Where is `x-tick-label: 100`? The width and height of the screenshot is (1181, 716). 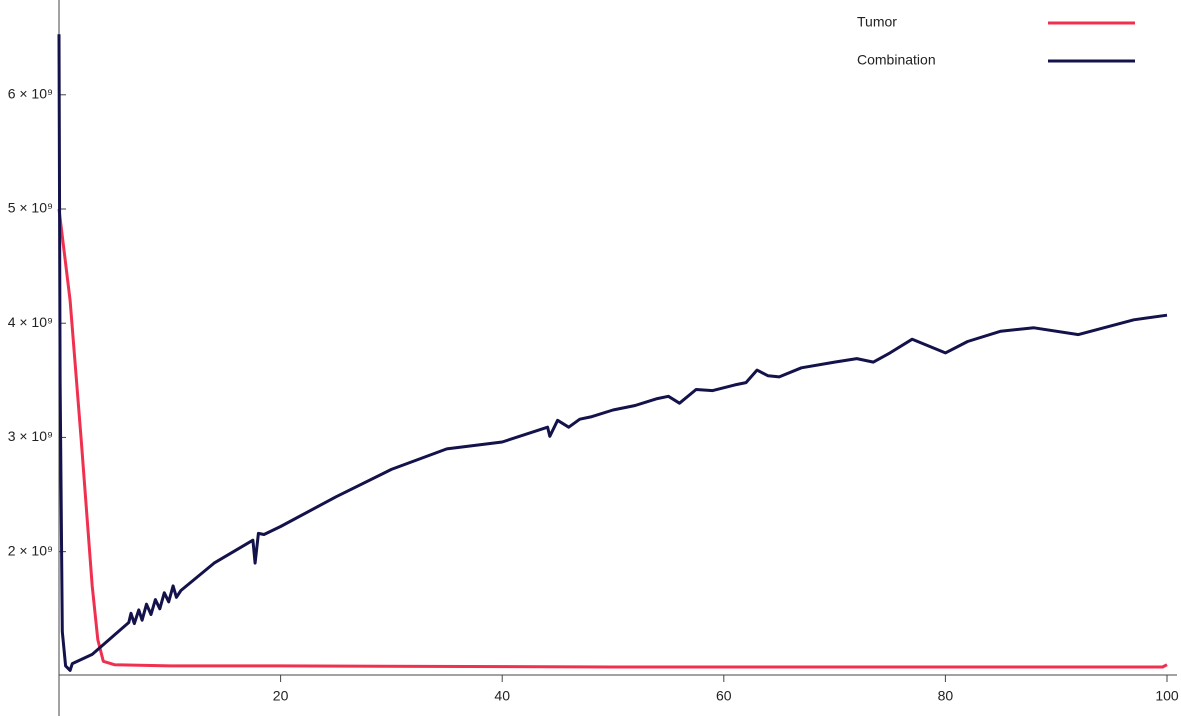 x-tick-label: 100 is located at coordinates (1167, 696).